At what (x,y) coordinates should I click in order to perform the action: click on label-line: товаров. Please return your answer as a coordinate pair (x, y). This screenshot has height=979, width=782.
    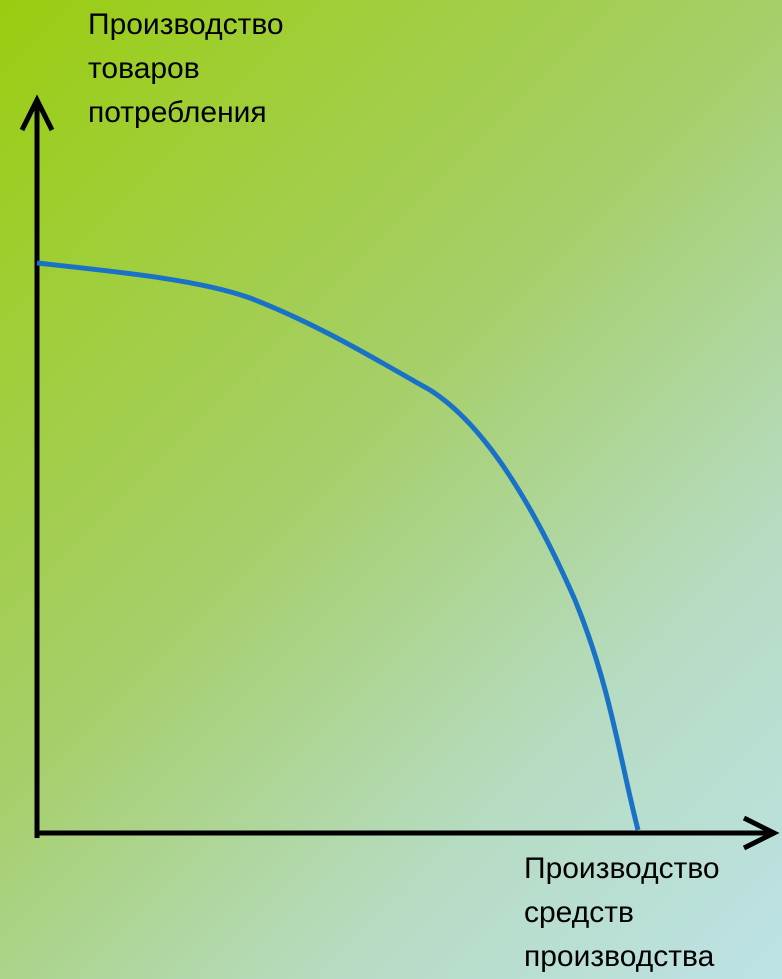
    Looking at the image, I should click on (144, 68).